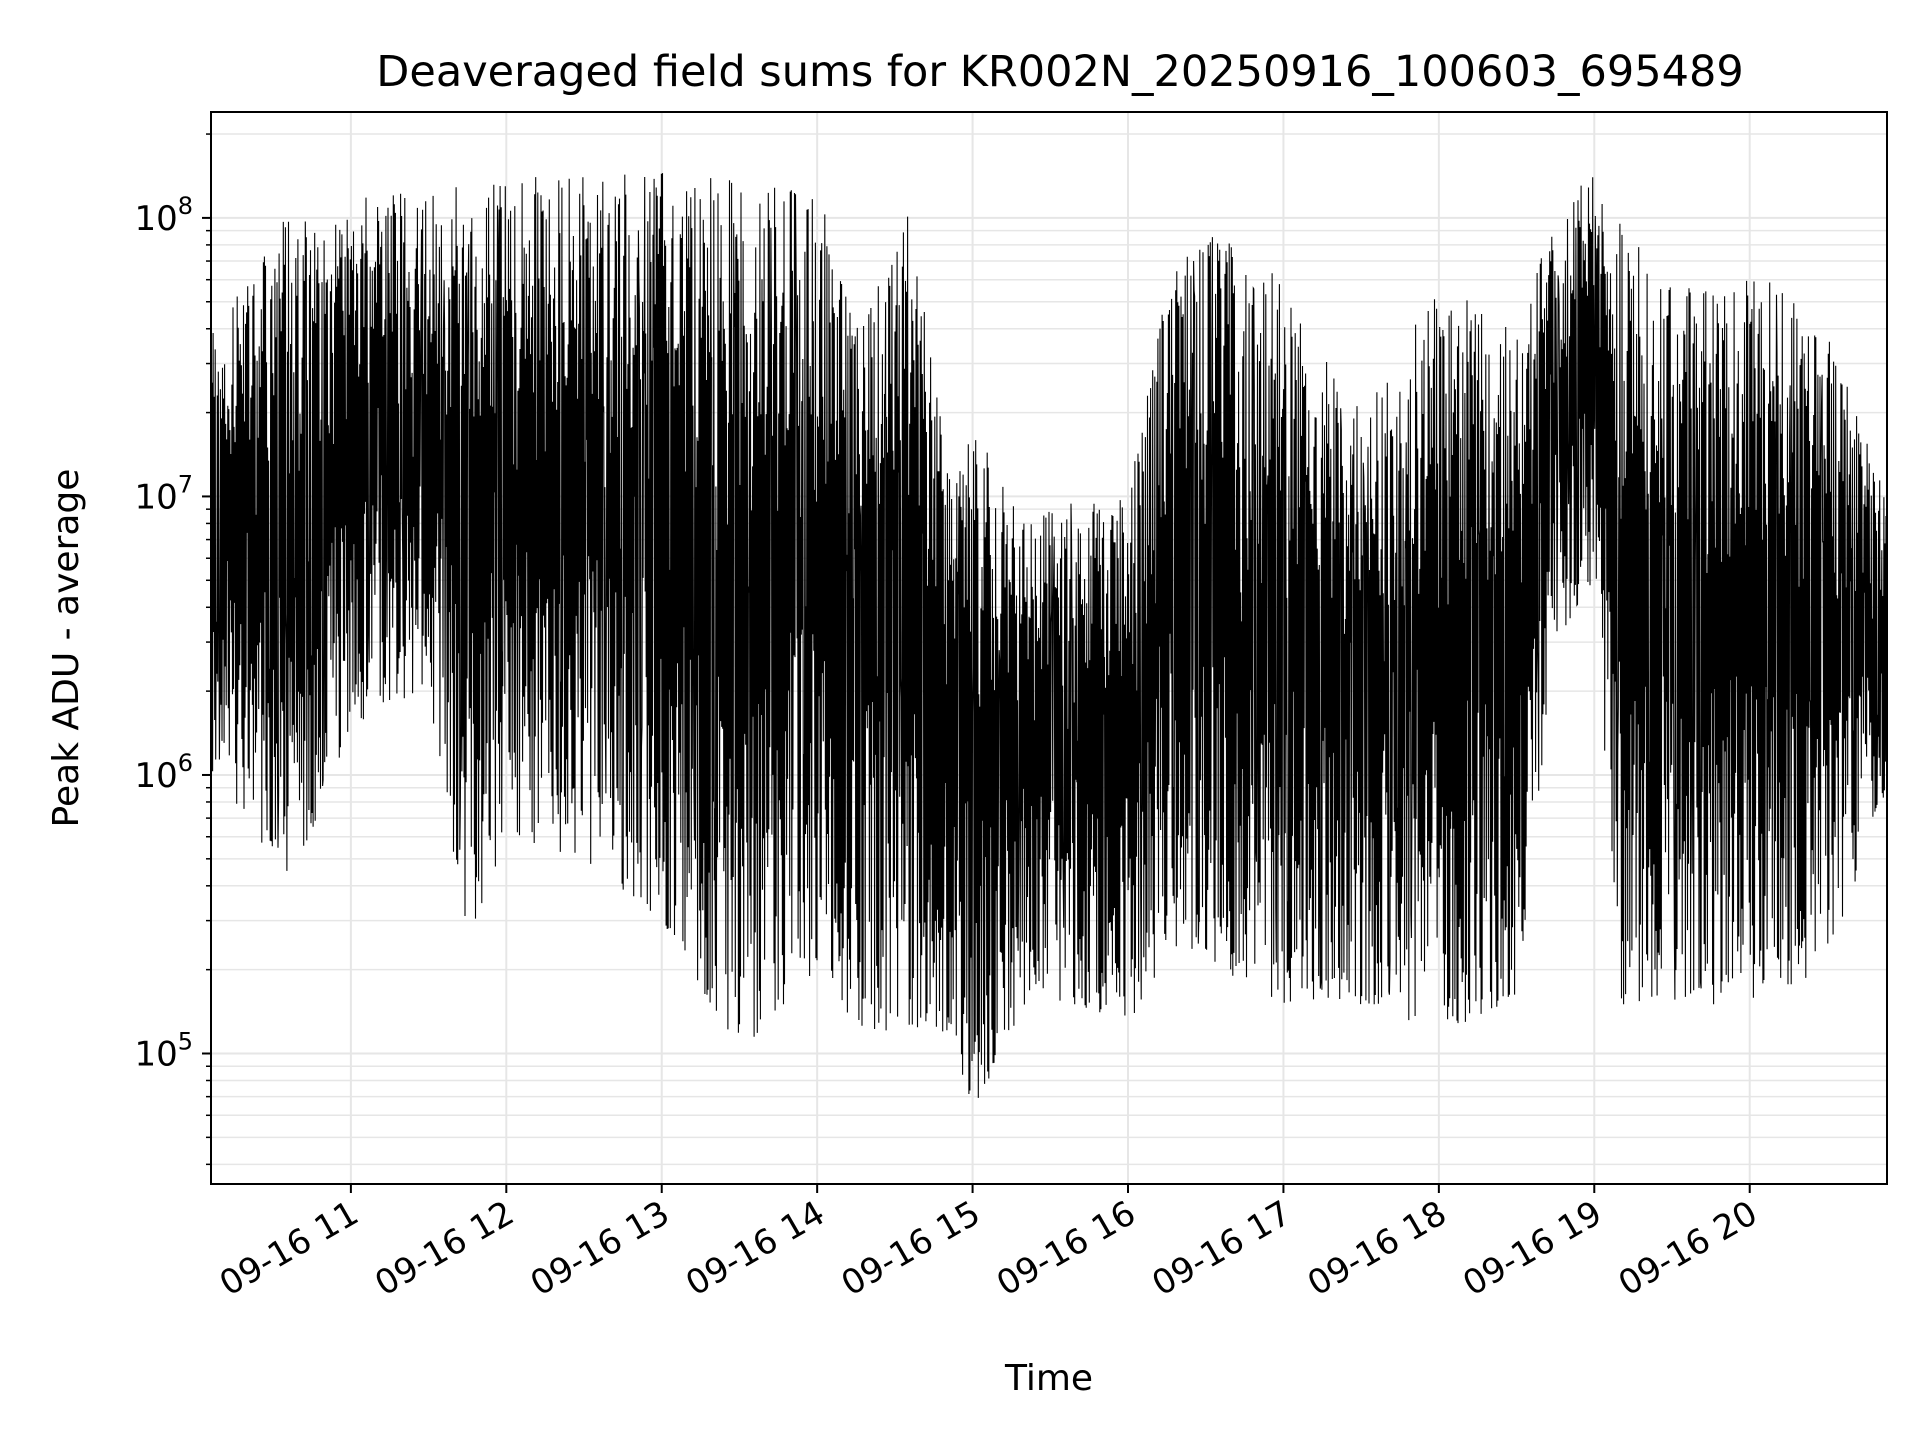  Describe the element at coordinates (163, 493) in the screenshot. I see `y-tick-label: 10⁷` at that location.